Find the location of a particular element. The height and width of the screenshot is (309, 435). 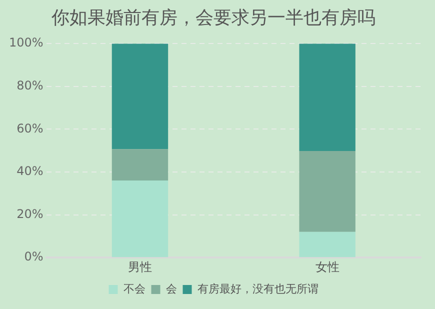

y-tick-label: 0% is located at coordinates (34, 257).